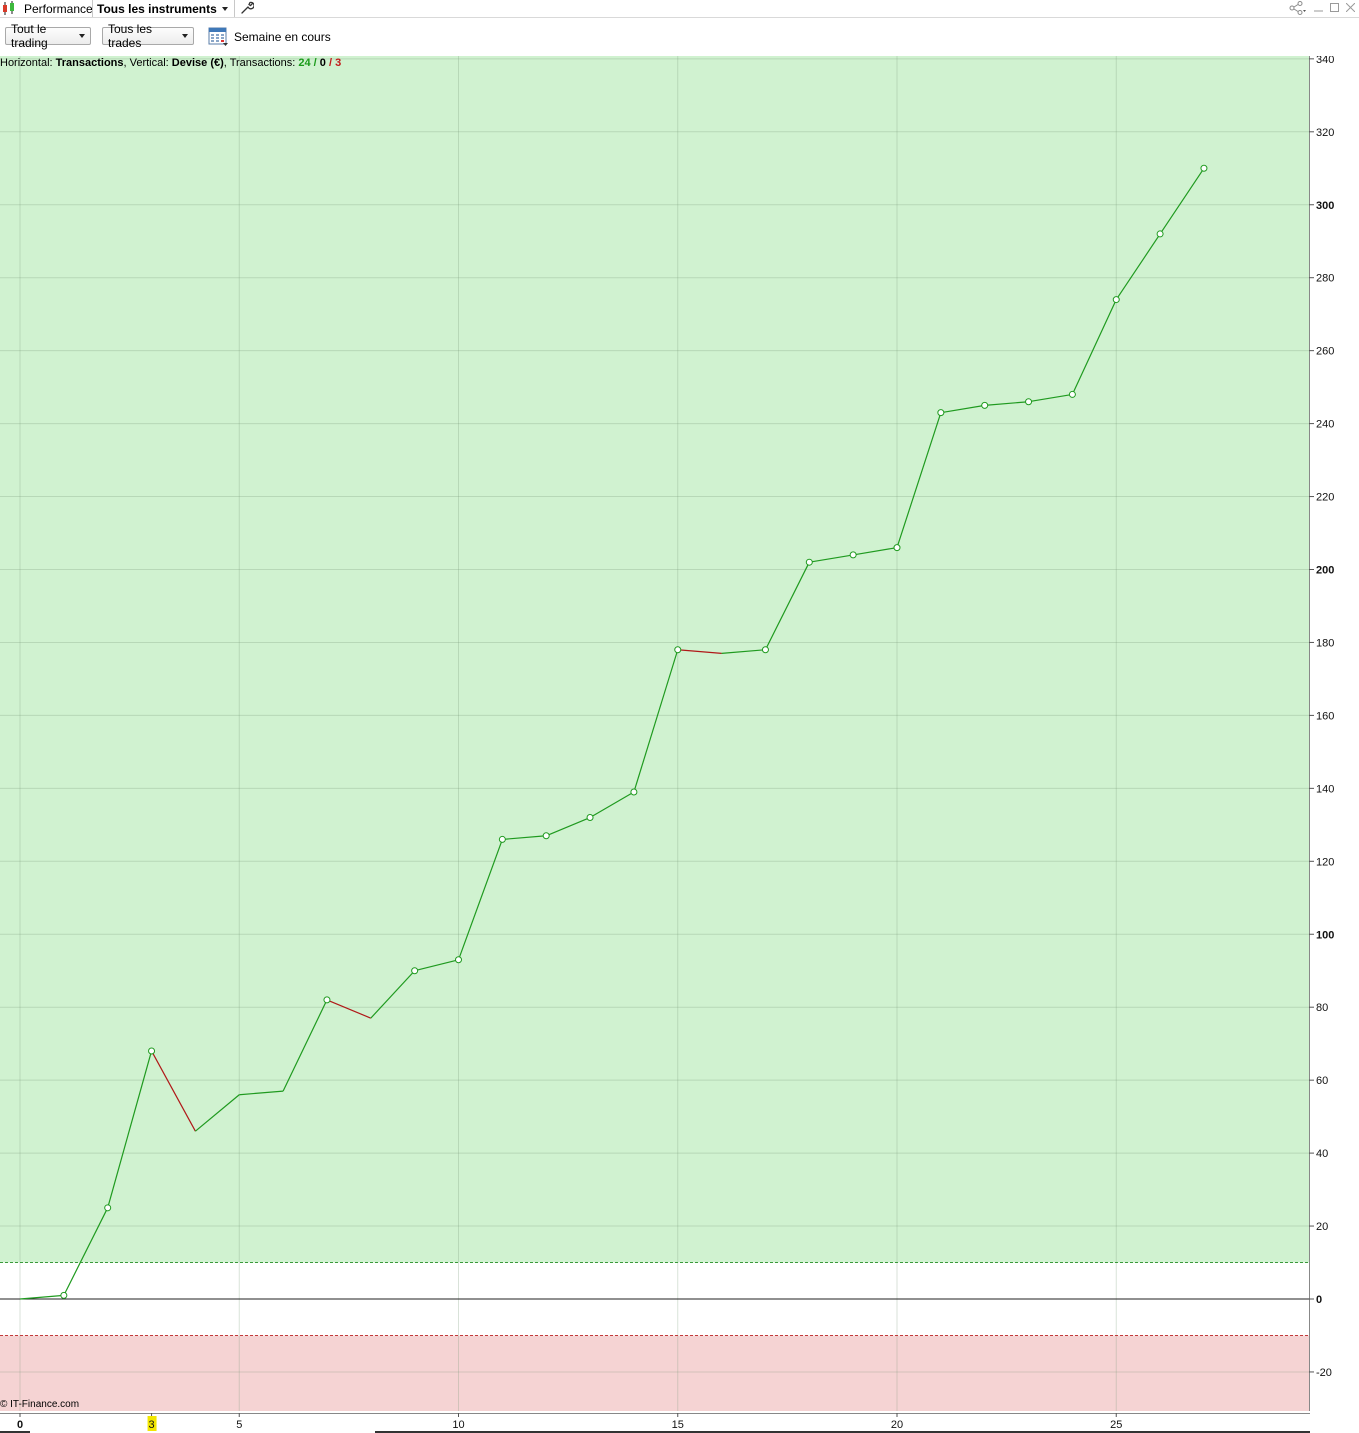 The width and height of the screenshot is (1359, 1433). I want to click on horizontal-value: Transactions, so click(89, 63).